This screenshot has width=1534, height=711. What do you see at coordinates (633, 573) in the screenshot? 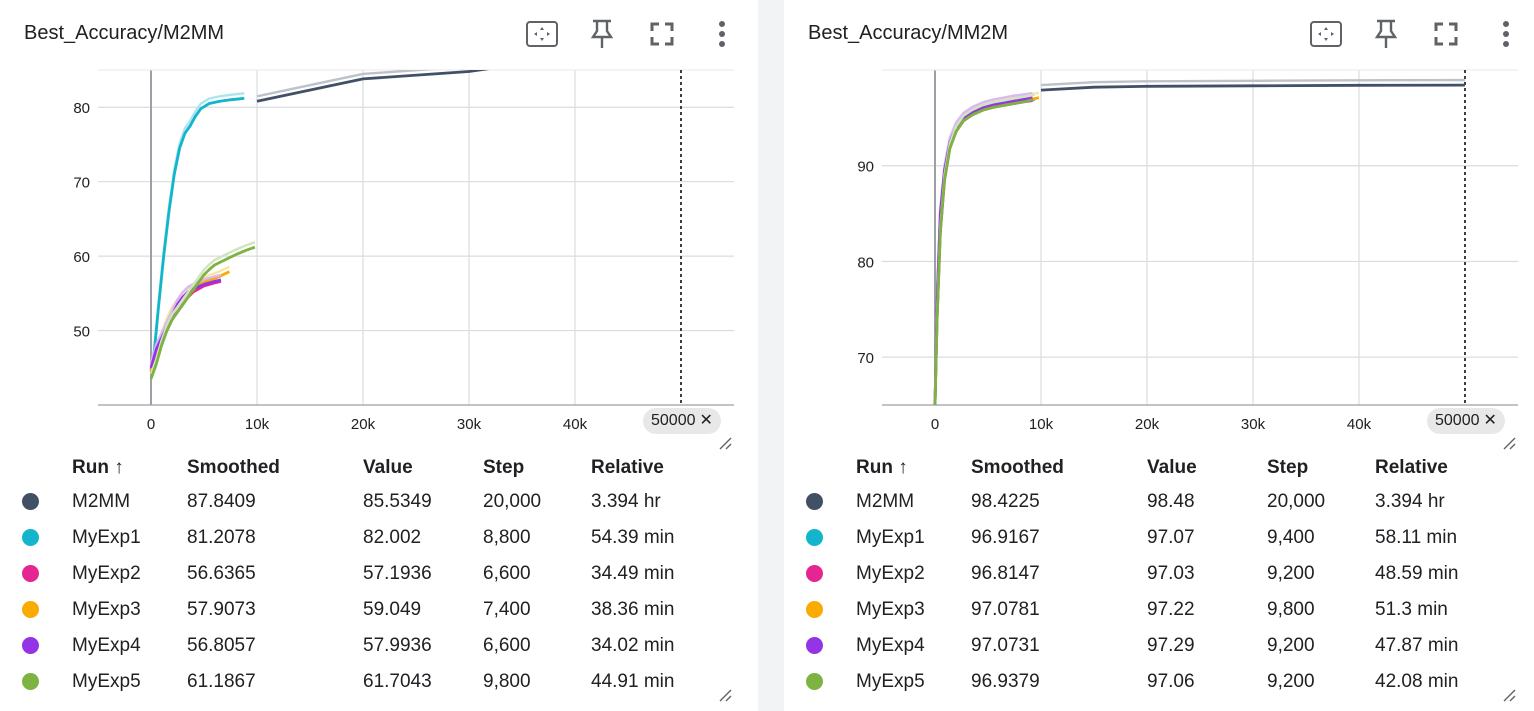
I see `relative-time: 34.49 min` at bounding box center [633, 573].